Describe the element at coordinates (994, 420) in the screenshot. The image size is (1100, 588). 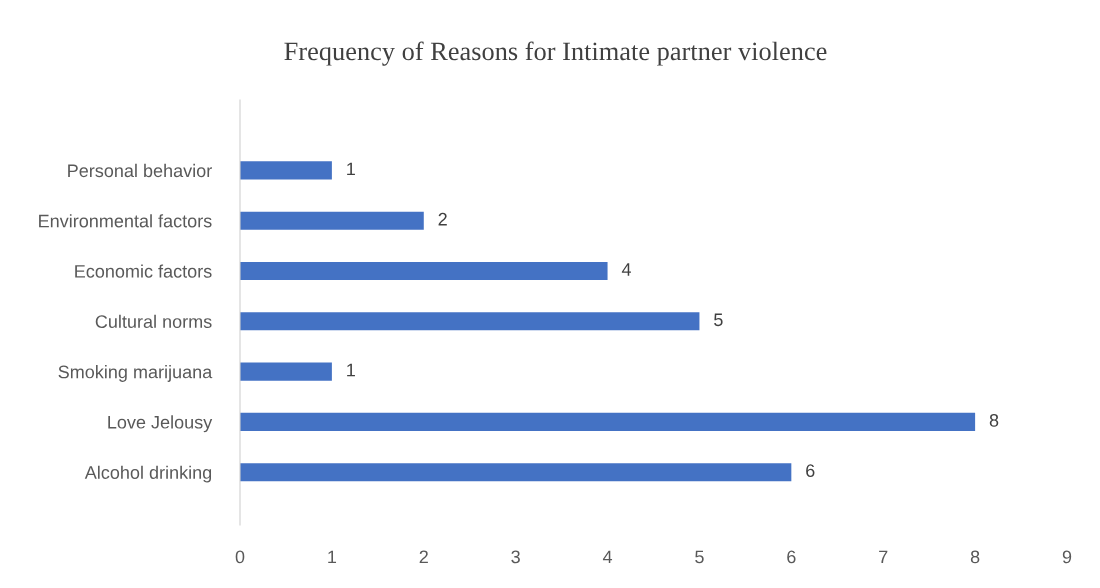
I see `data-label: 8` at that location.